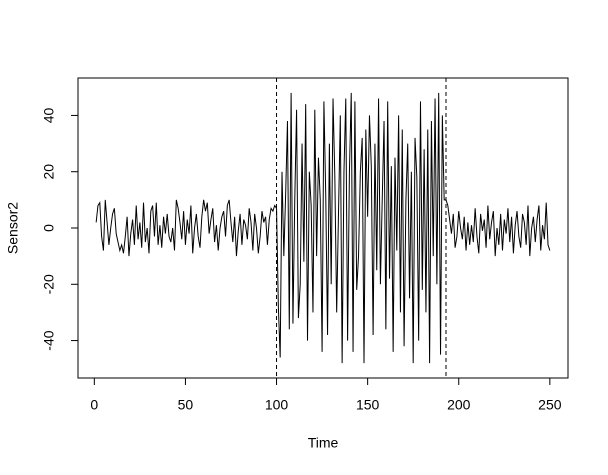  Describe the element at coordinates (49, 228) in the screenshot. I see `y-tick-label: 0` at that location.